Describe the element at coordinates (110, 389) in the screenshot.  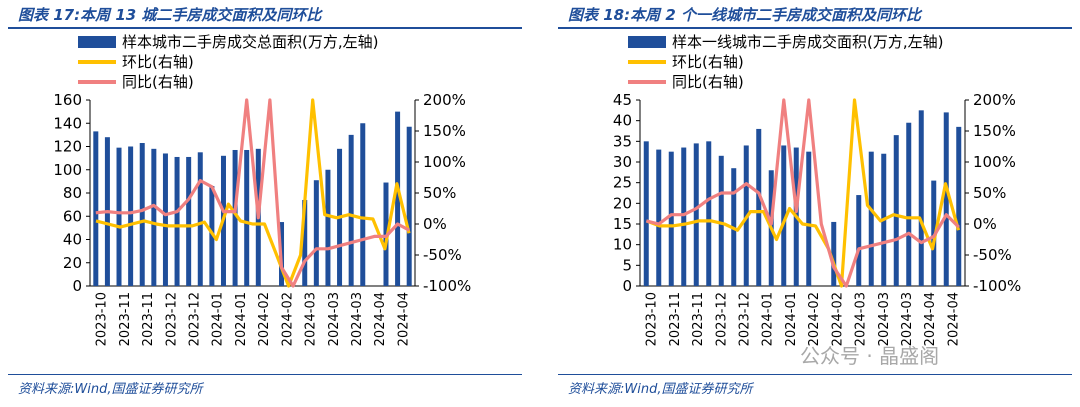
I see `source-note: 资料来源:Wind,国盛证券研究所` at that location.